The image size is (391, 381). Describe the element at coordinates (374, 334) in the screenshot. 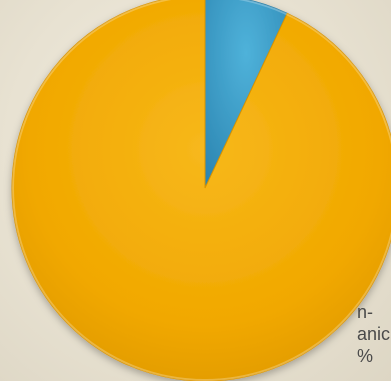

I see `pie-label-fragment-2: anic` at that location.